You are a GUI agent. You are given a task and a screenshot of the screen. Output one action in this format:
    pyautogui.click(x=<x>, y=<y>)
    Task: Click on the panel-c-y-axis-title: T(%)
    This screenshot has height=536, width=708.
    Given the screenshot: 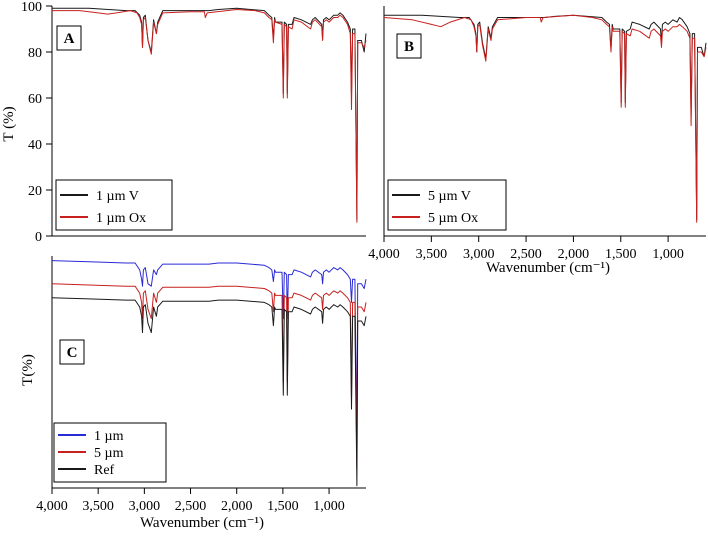 What is the action you would take?
    pyautogui.click(x=28, y=370)
    